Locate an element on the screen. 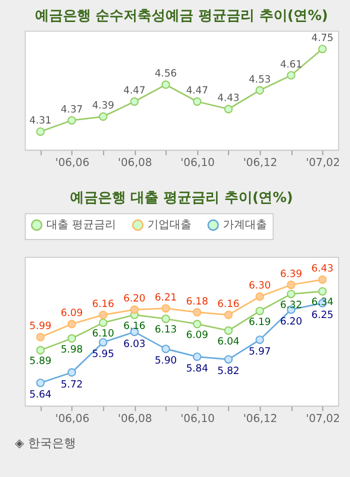 This screenshot has width=350, height=477. data-label: 6.43 is located at coordinates (322, 269).